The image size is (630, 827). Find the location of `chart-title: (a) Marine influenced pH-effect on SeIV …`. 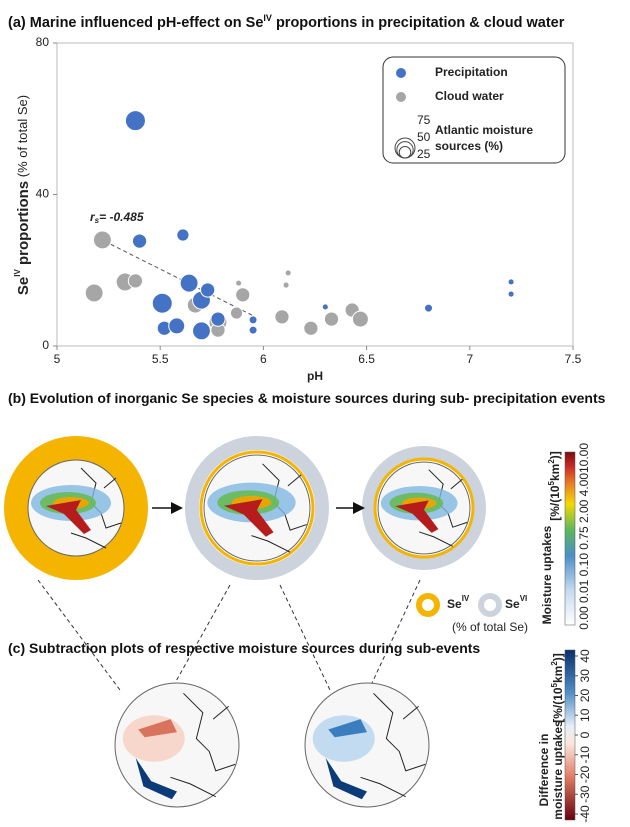

chart-title: (a) Marine influenced pH-effect on SeIV … is located at coordinates (315, 20).